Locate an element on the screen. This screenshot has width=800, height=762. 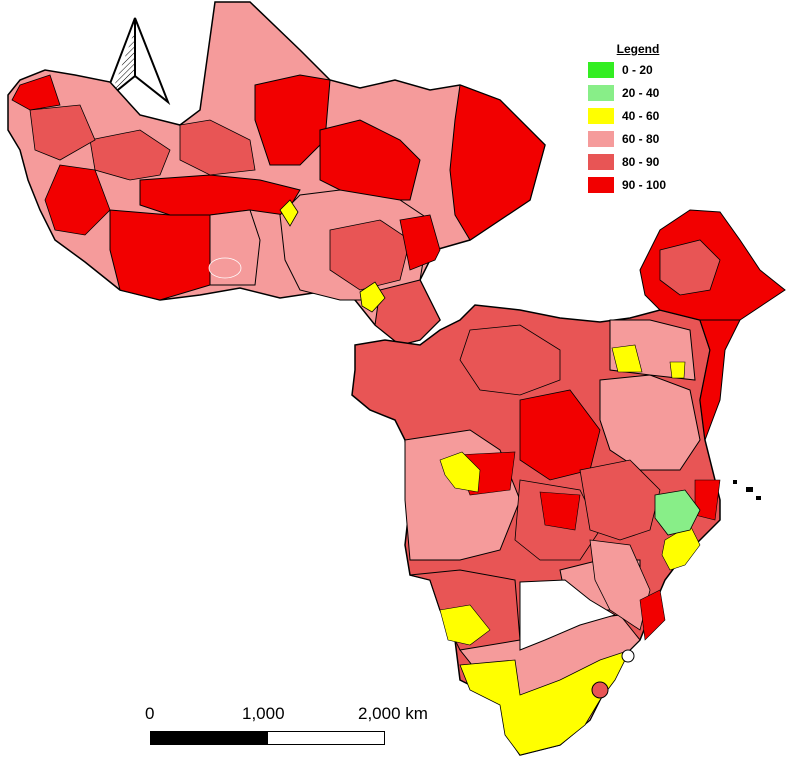
legend-item: 20 - 40 is located at coordinates (643, 93).